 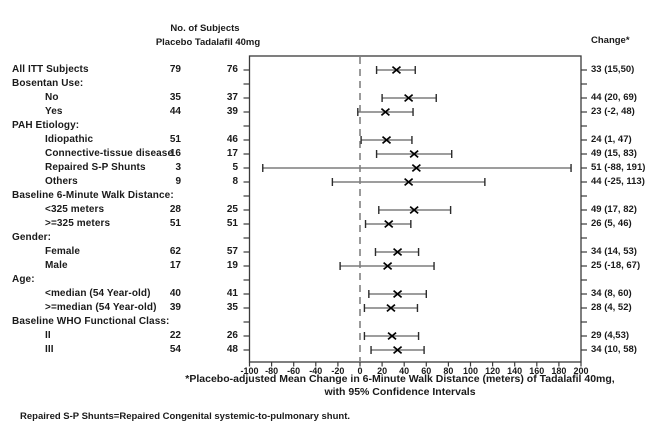 I want to click on placebo-n-value: 9, so click(x=178, y=181).